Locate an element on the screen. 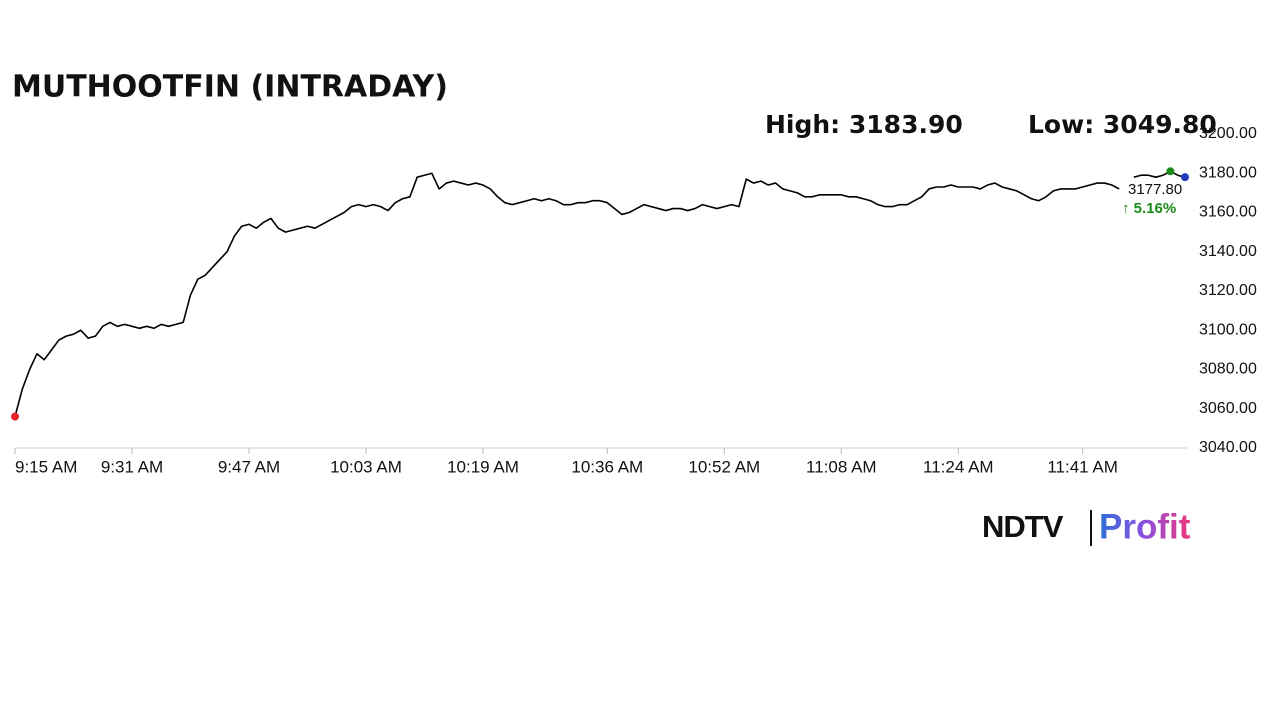 The height and width of the screenshot is (720, 1280). chart-title: MUTHOOTFIN (INTRADAY) is located at coordinates (230, 87).